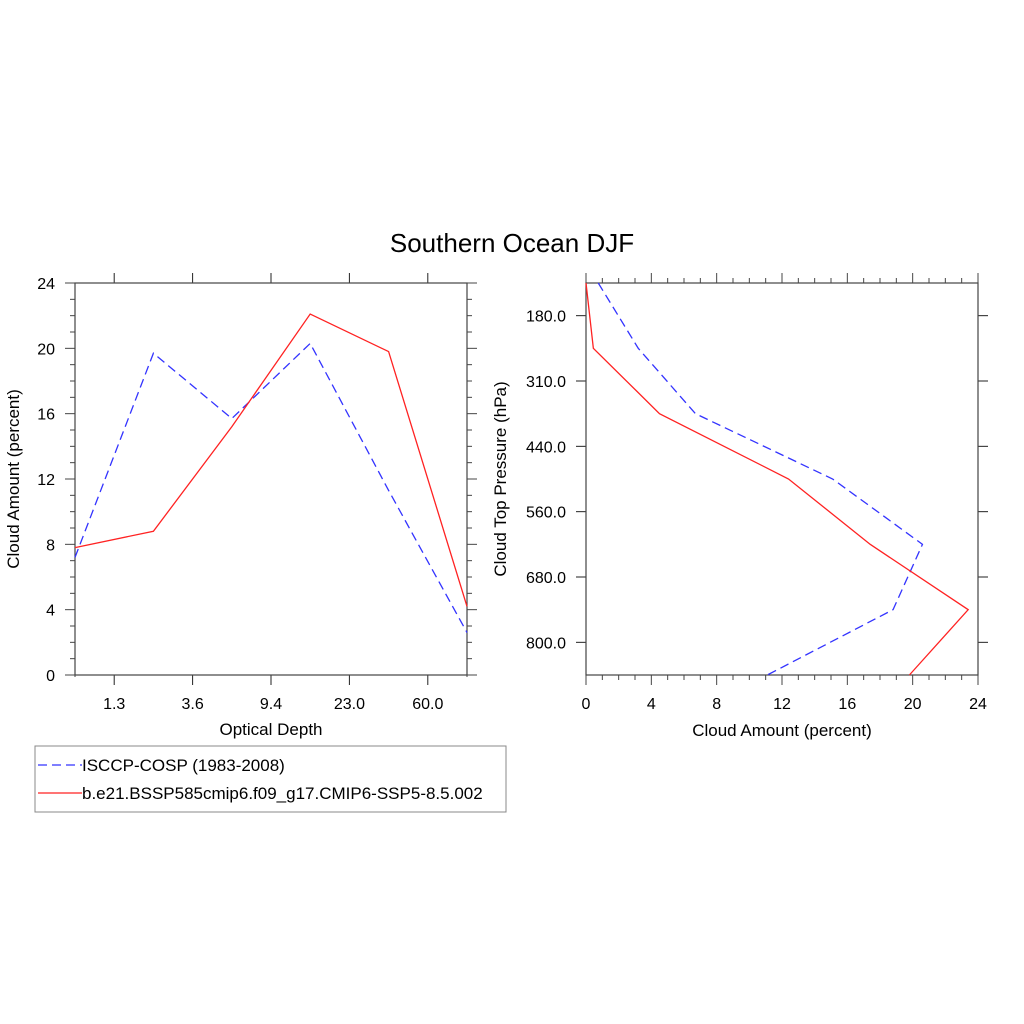  What do you see at coordinates (847, 704) in the screenshot?
I see `right-xtick-label: 16` at bounding box center [847, 704].